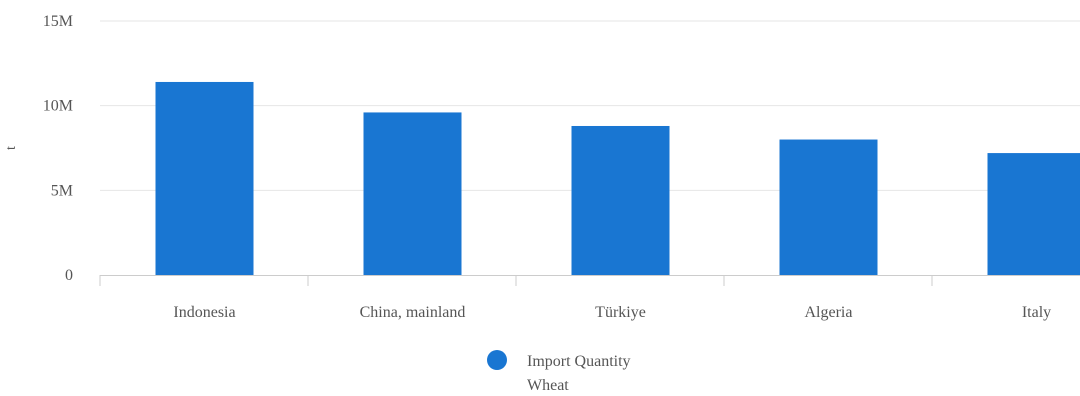 The image size is (1080, 396). Describe the element at coordinates (548, 385) in the screenshot. I see `legend-label-line-2: Wheat` at that location.